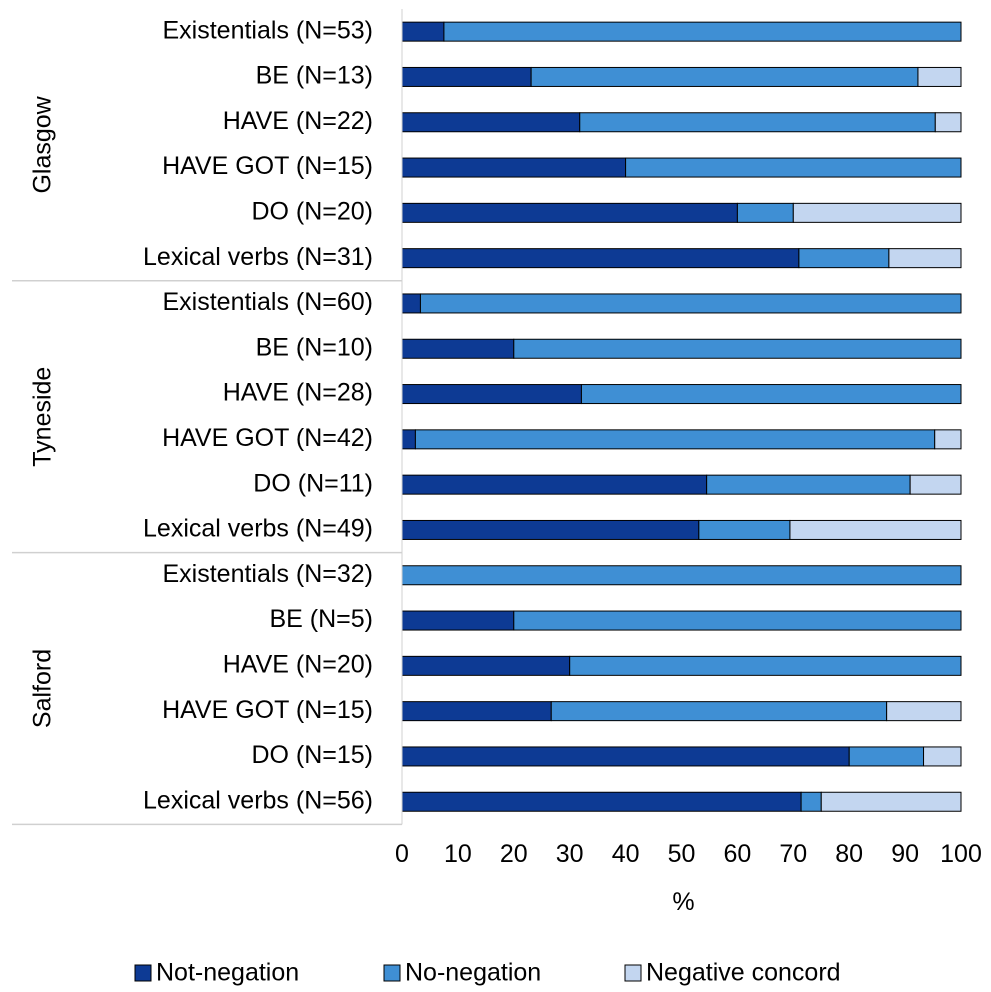 Image resolution: width=991 pixels, height=992 pixels. I want to click on group-label-salford: Salford, so click(43, 688).